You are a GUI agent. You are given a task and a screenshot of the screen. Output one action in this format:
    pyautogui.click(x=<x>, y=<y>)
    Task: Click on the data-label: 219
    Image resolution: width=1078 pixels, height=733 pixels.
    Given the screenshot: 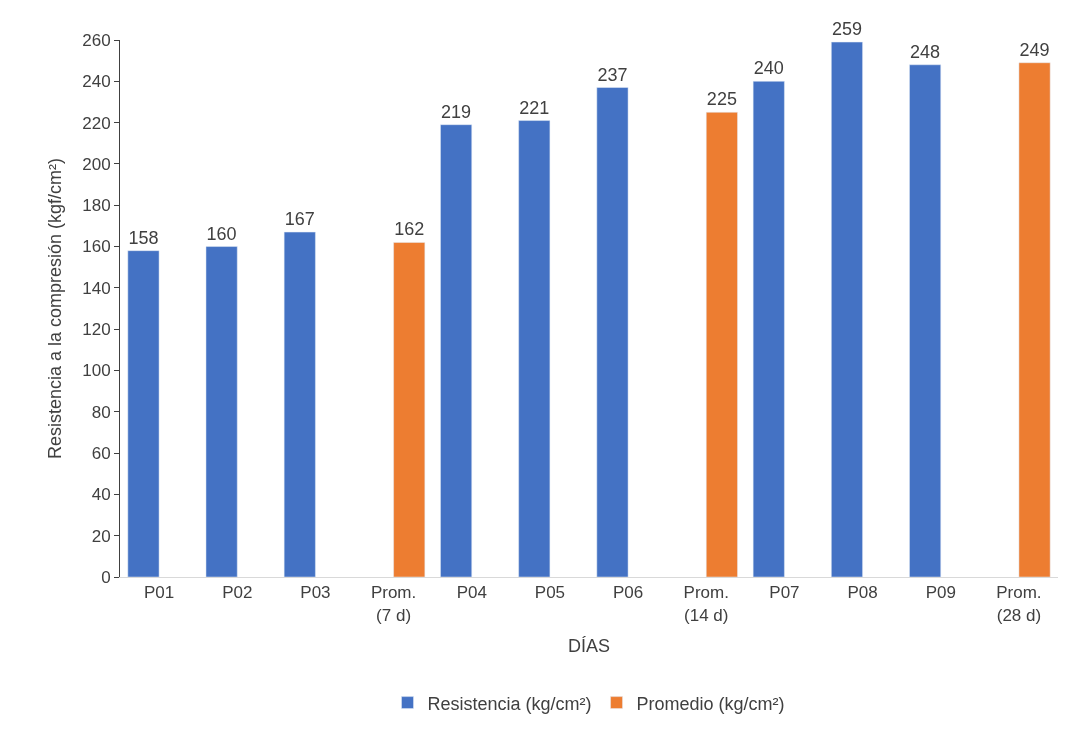 What is the action you would take?
    pyautogui.click(x=456, y=111)
    